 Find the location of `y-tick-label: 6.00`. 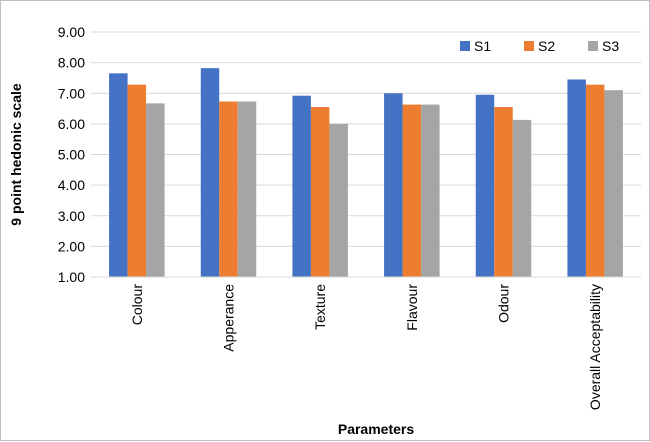

y-tick-label: 6.00 is located at coordinates (71, 124).